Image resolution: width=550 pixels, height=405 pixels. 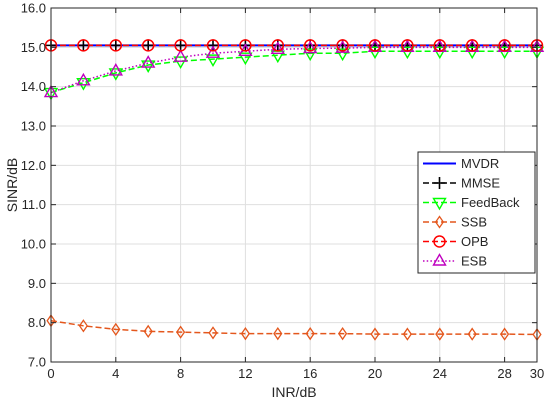 I want to click on legend-marker-ssb, so click(x=439, y=222).